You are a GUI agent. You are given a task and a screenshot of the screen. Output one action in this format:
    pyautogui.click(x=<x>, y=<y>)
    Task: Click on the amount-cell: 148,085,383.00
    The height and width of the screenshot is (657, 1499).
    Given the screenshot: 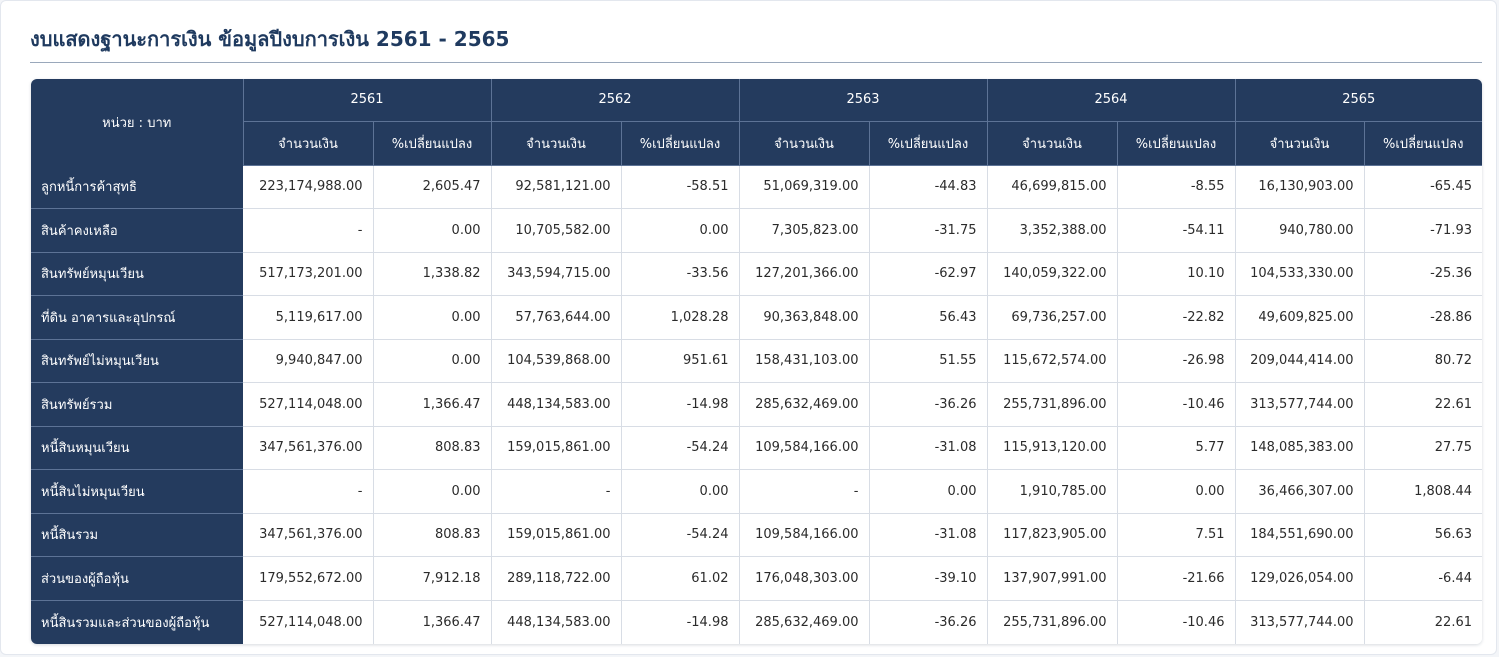 What is the action you would take?
    pyautogui.click(x=1300, y=448)
    